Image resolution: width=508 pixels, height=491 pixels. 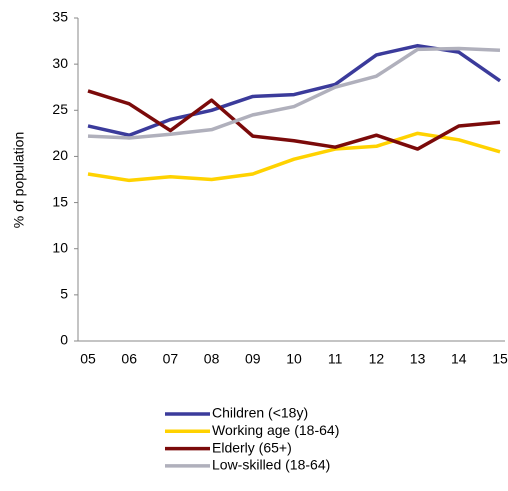 What do you see at coordinates (64, 294) in the screenshot?
I see `y-tick-label: 5` at bounding box center [64, 294].